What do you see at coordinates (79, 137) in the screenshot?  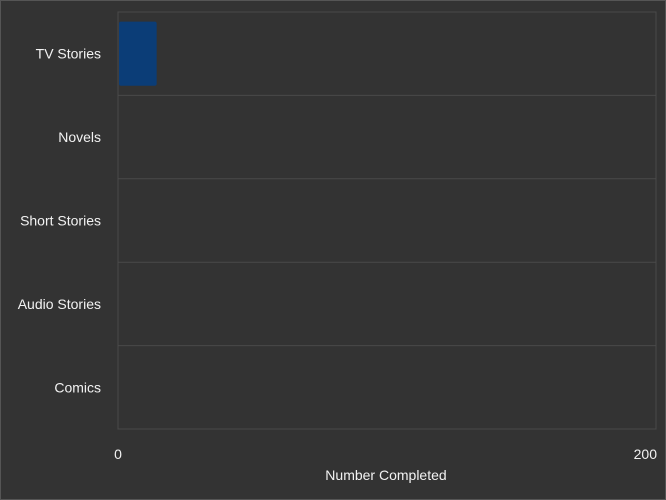 I see `category-label: Novels` at bounding box center [79, 137].